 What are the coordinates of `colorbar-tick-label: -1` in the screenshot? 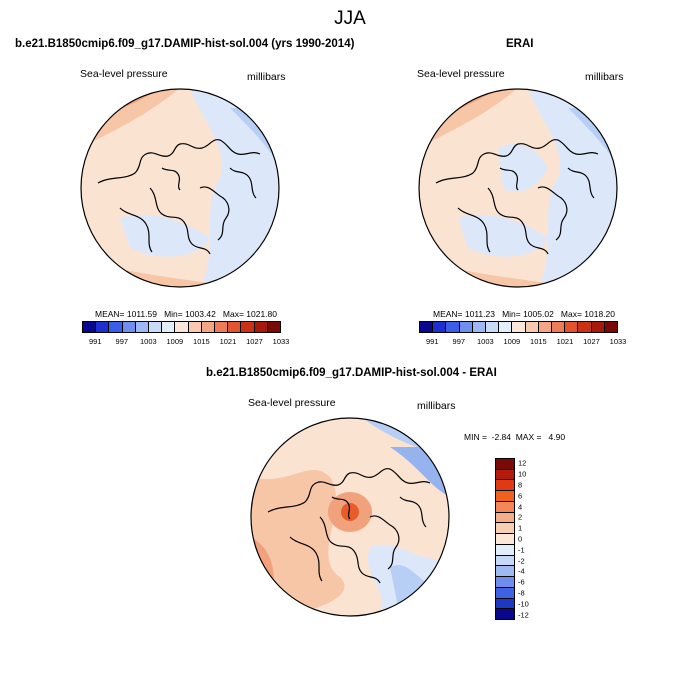 It's located at (521, 550).